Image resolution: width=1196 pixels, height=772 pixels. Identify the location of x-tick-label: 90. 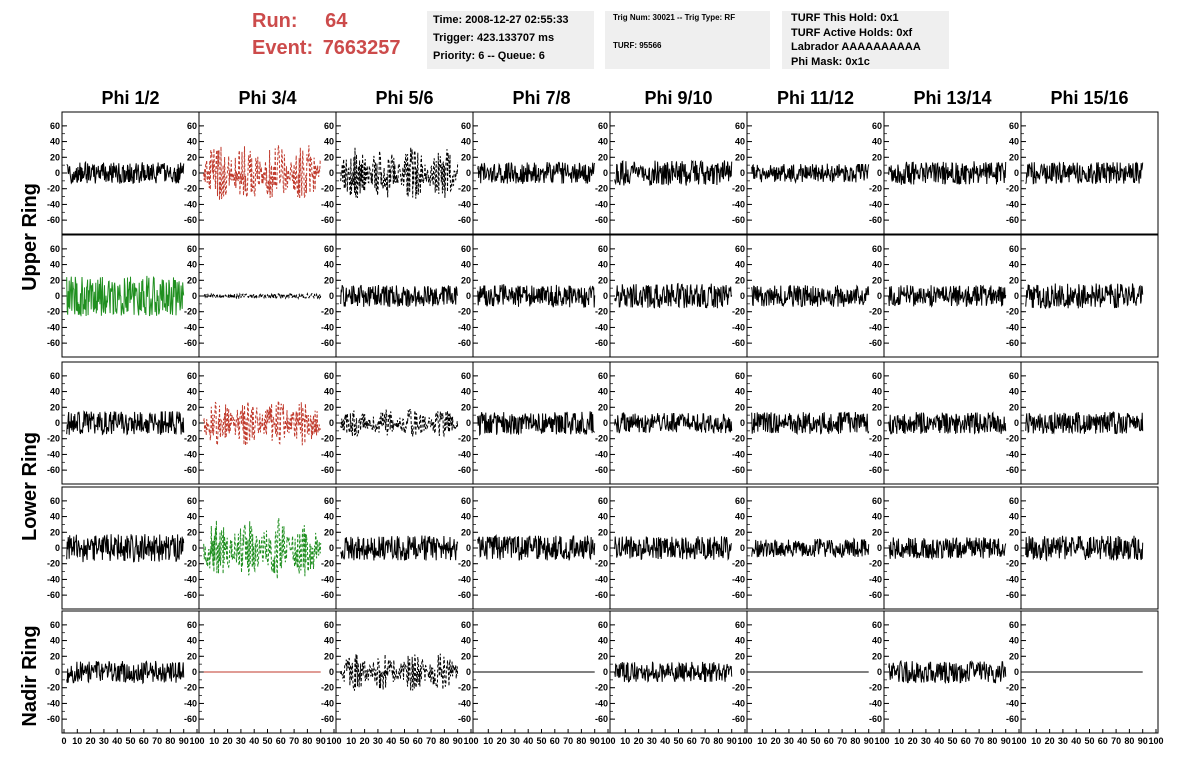
(869, 741).